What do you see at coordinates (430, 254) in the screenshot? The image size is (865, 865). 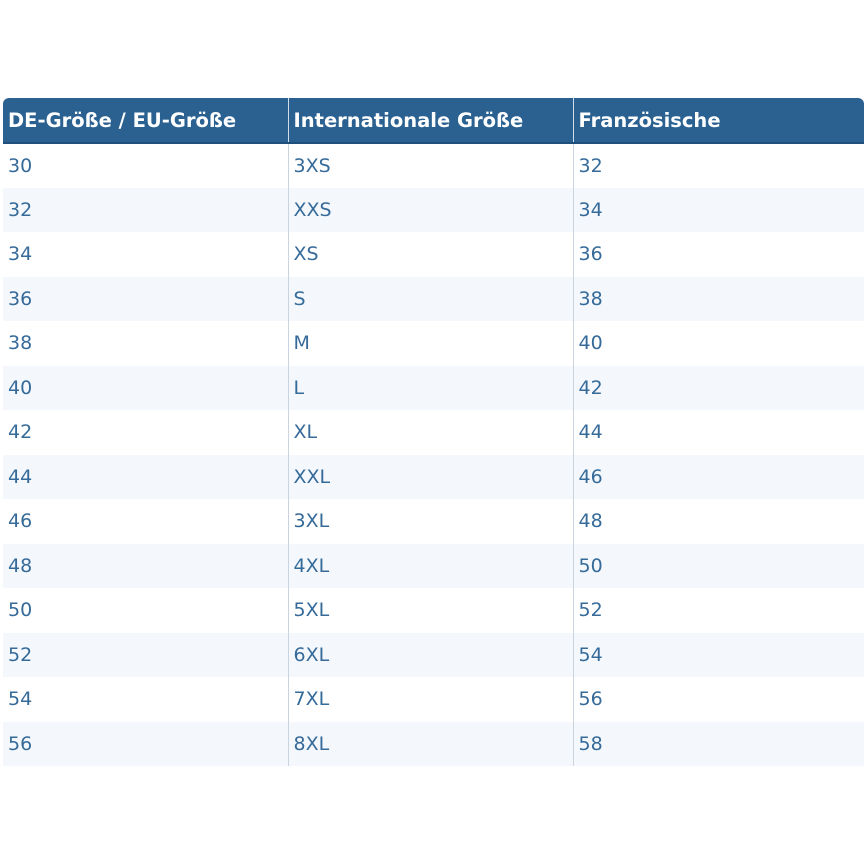 I see `cell-international-size: XS` at bounding box center [430, 254].